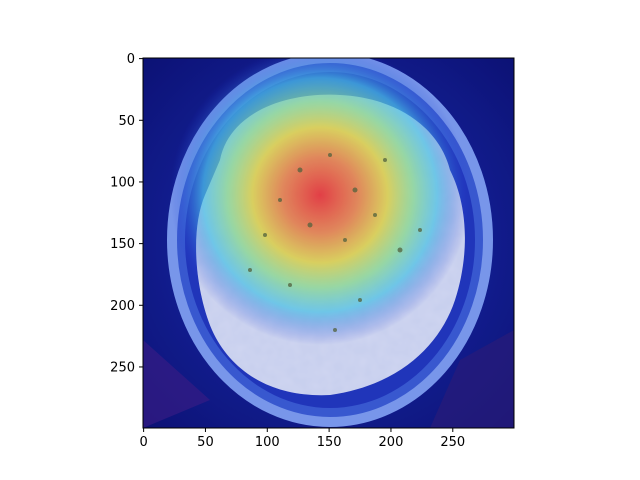  Describe the element at coordinates (122, 367) in the screenshot. I see `y-tick-label: 250` at that location.